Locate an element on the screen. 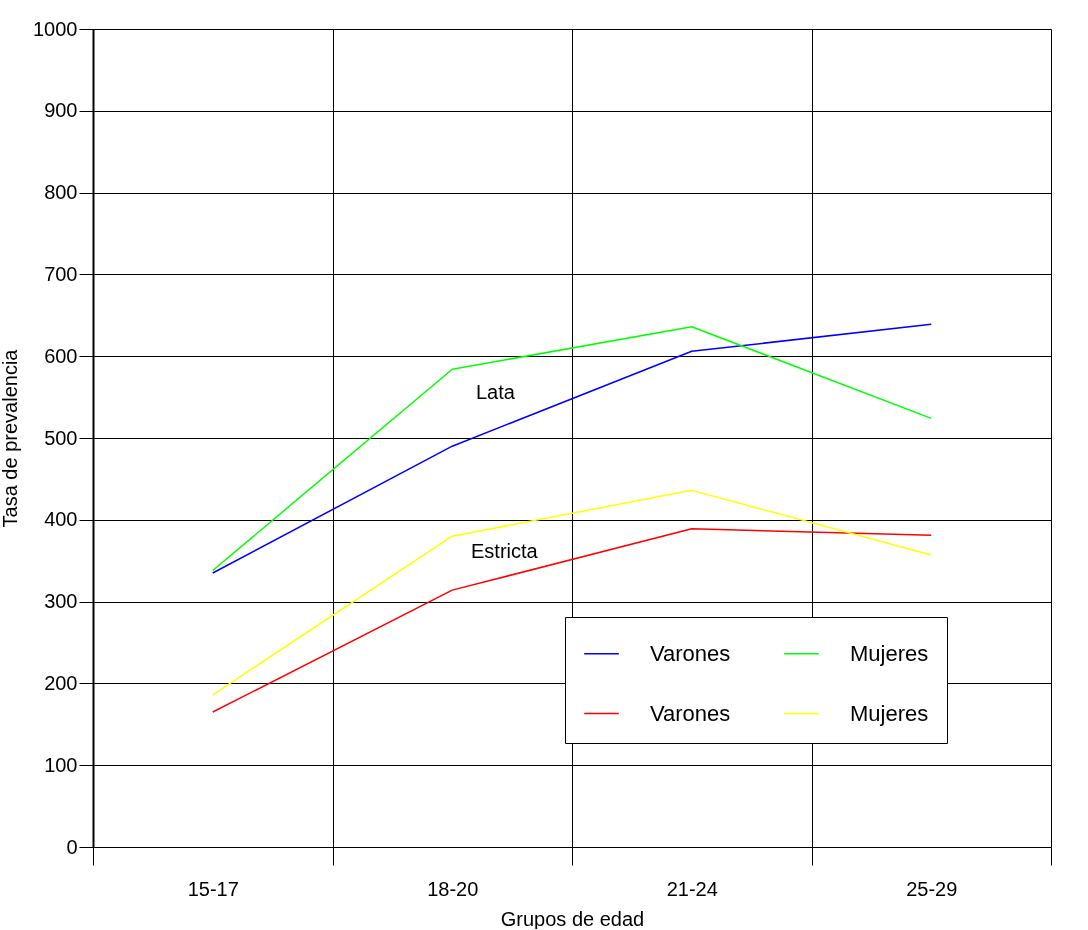 The height and width of the screenshot is (930, 1088). annotation: Lata is located at coordinates (496, 392).